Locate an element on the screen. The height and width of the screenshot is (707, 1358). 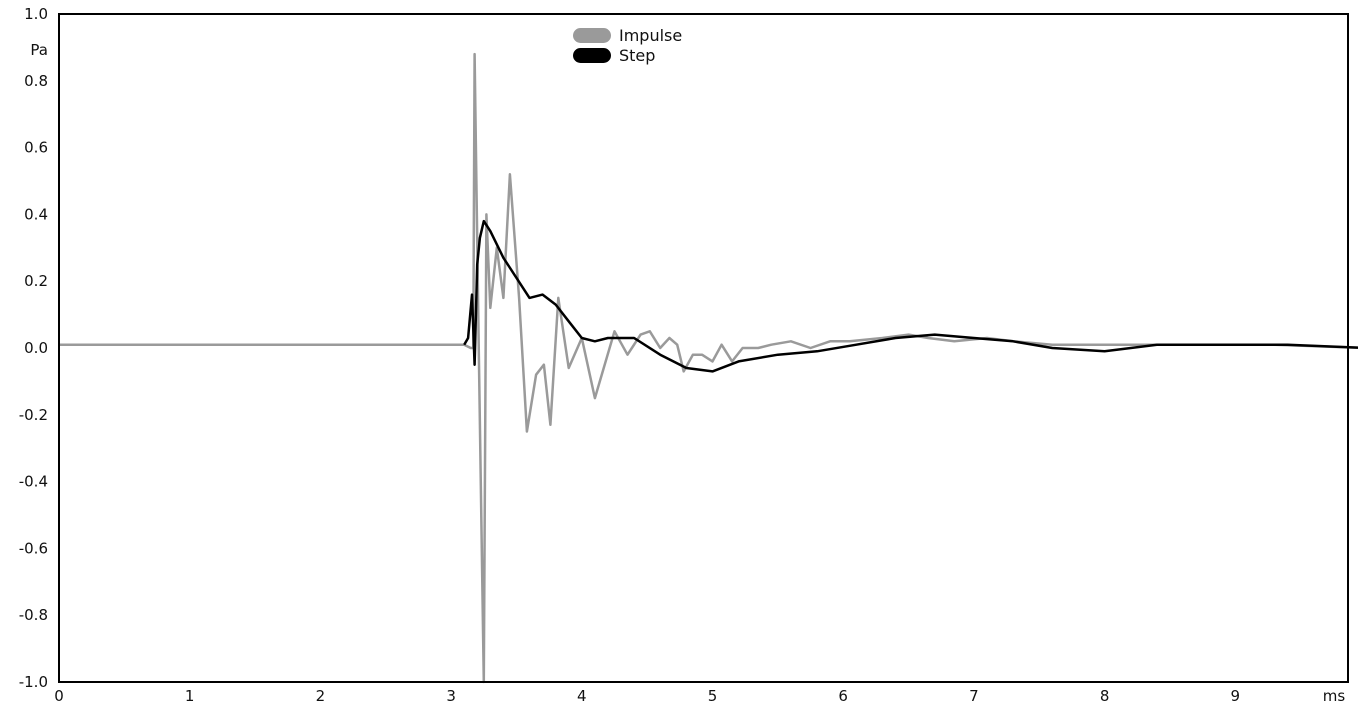
y-tick-label: 0.0 is located at coordinates (36, 348).